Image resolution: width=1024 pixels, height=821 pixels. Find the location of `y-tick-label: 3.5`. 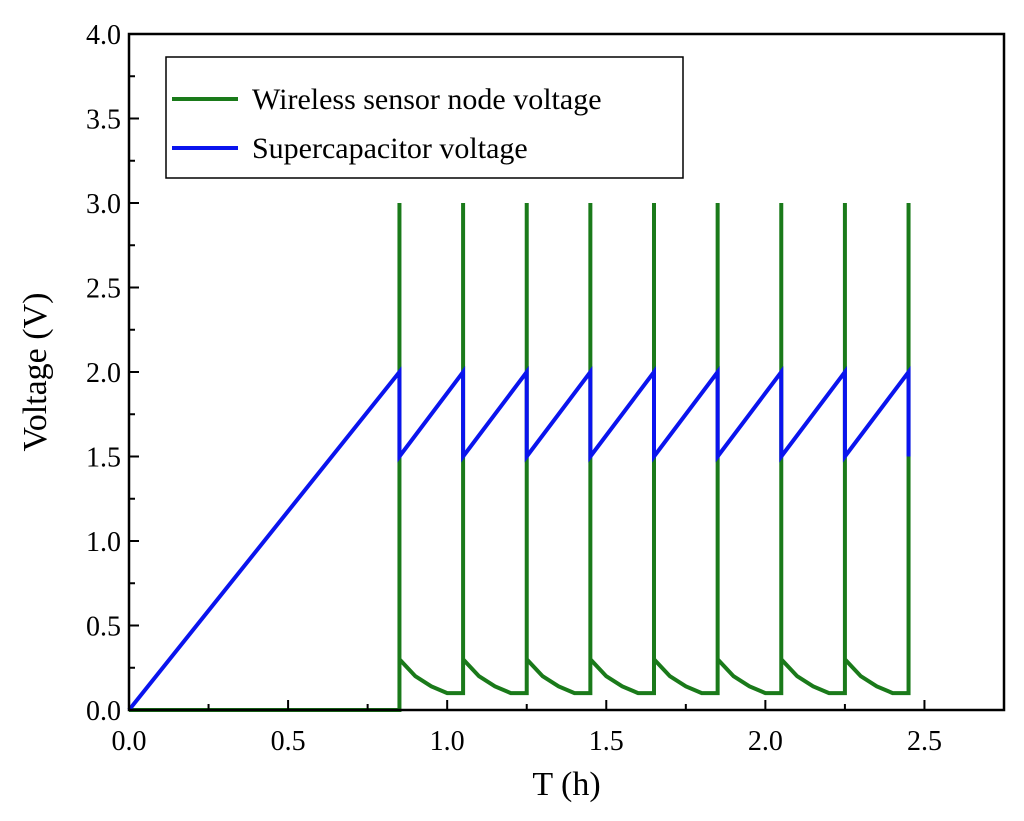

y-tick-label: 3.5 is located at coordinates (103, 120).